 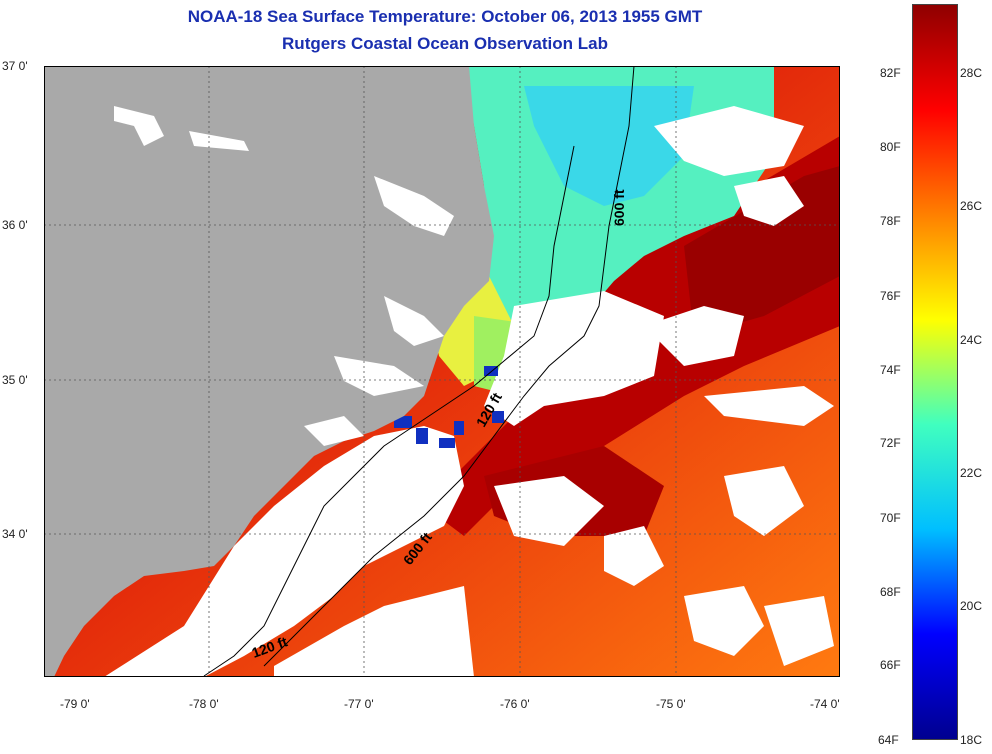 I want to click on map-subtitle: Rutgers Coastal Ocean Observation Lab, so click(x=445, y=43).